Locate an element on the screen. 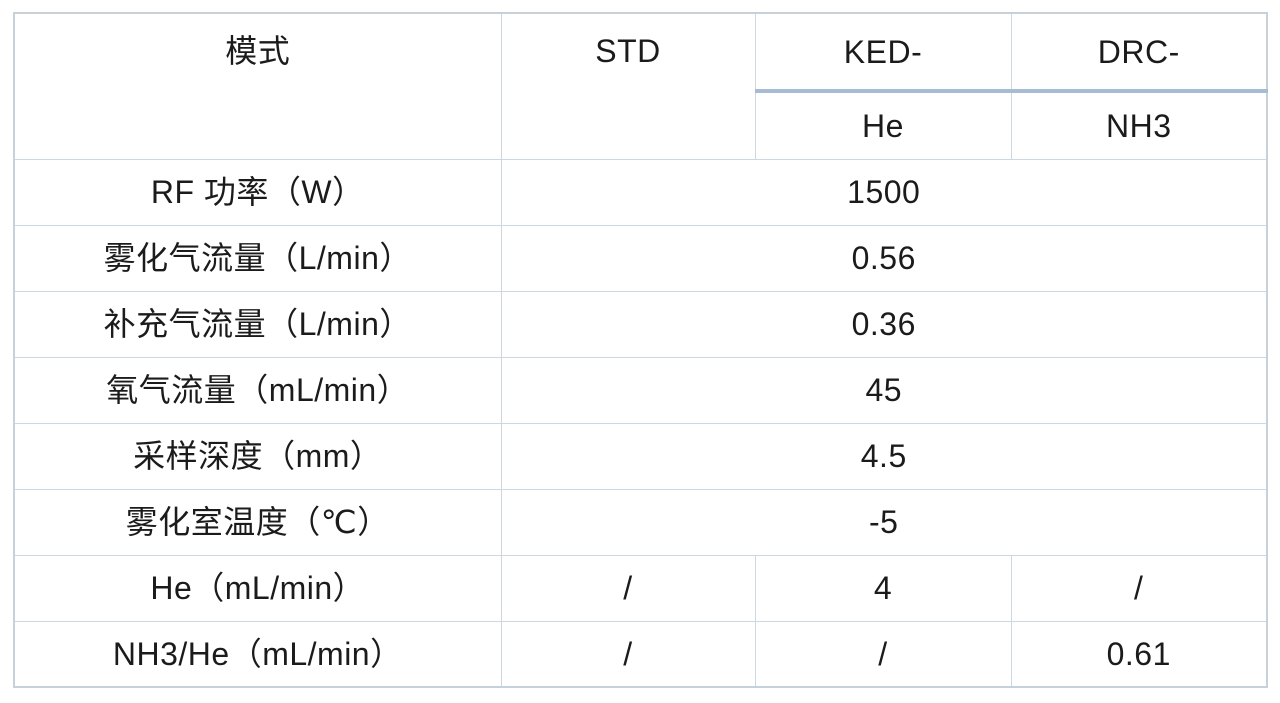 The height and width of the screenshot is (703, 1280). row-label: 氧气流量（mL/min） is located at coordinates (257, 390).